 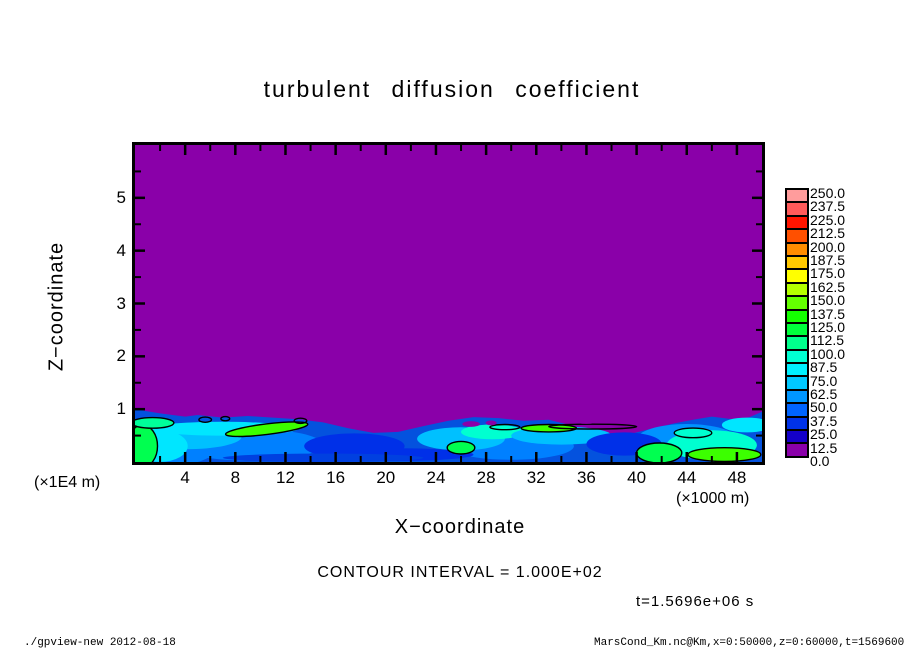 What do you see at coordinates (436, 477) in the screenshot?
I see `x-tick-label: 24` at bounding box center [436, 477].